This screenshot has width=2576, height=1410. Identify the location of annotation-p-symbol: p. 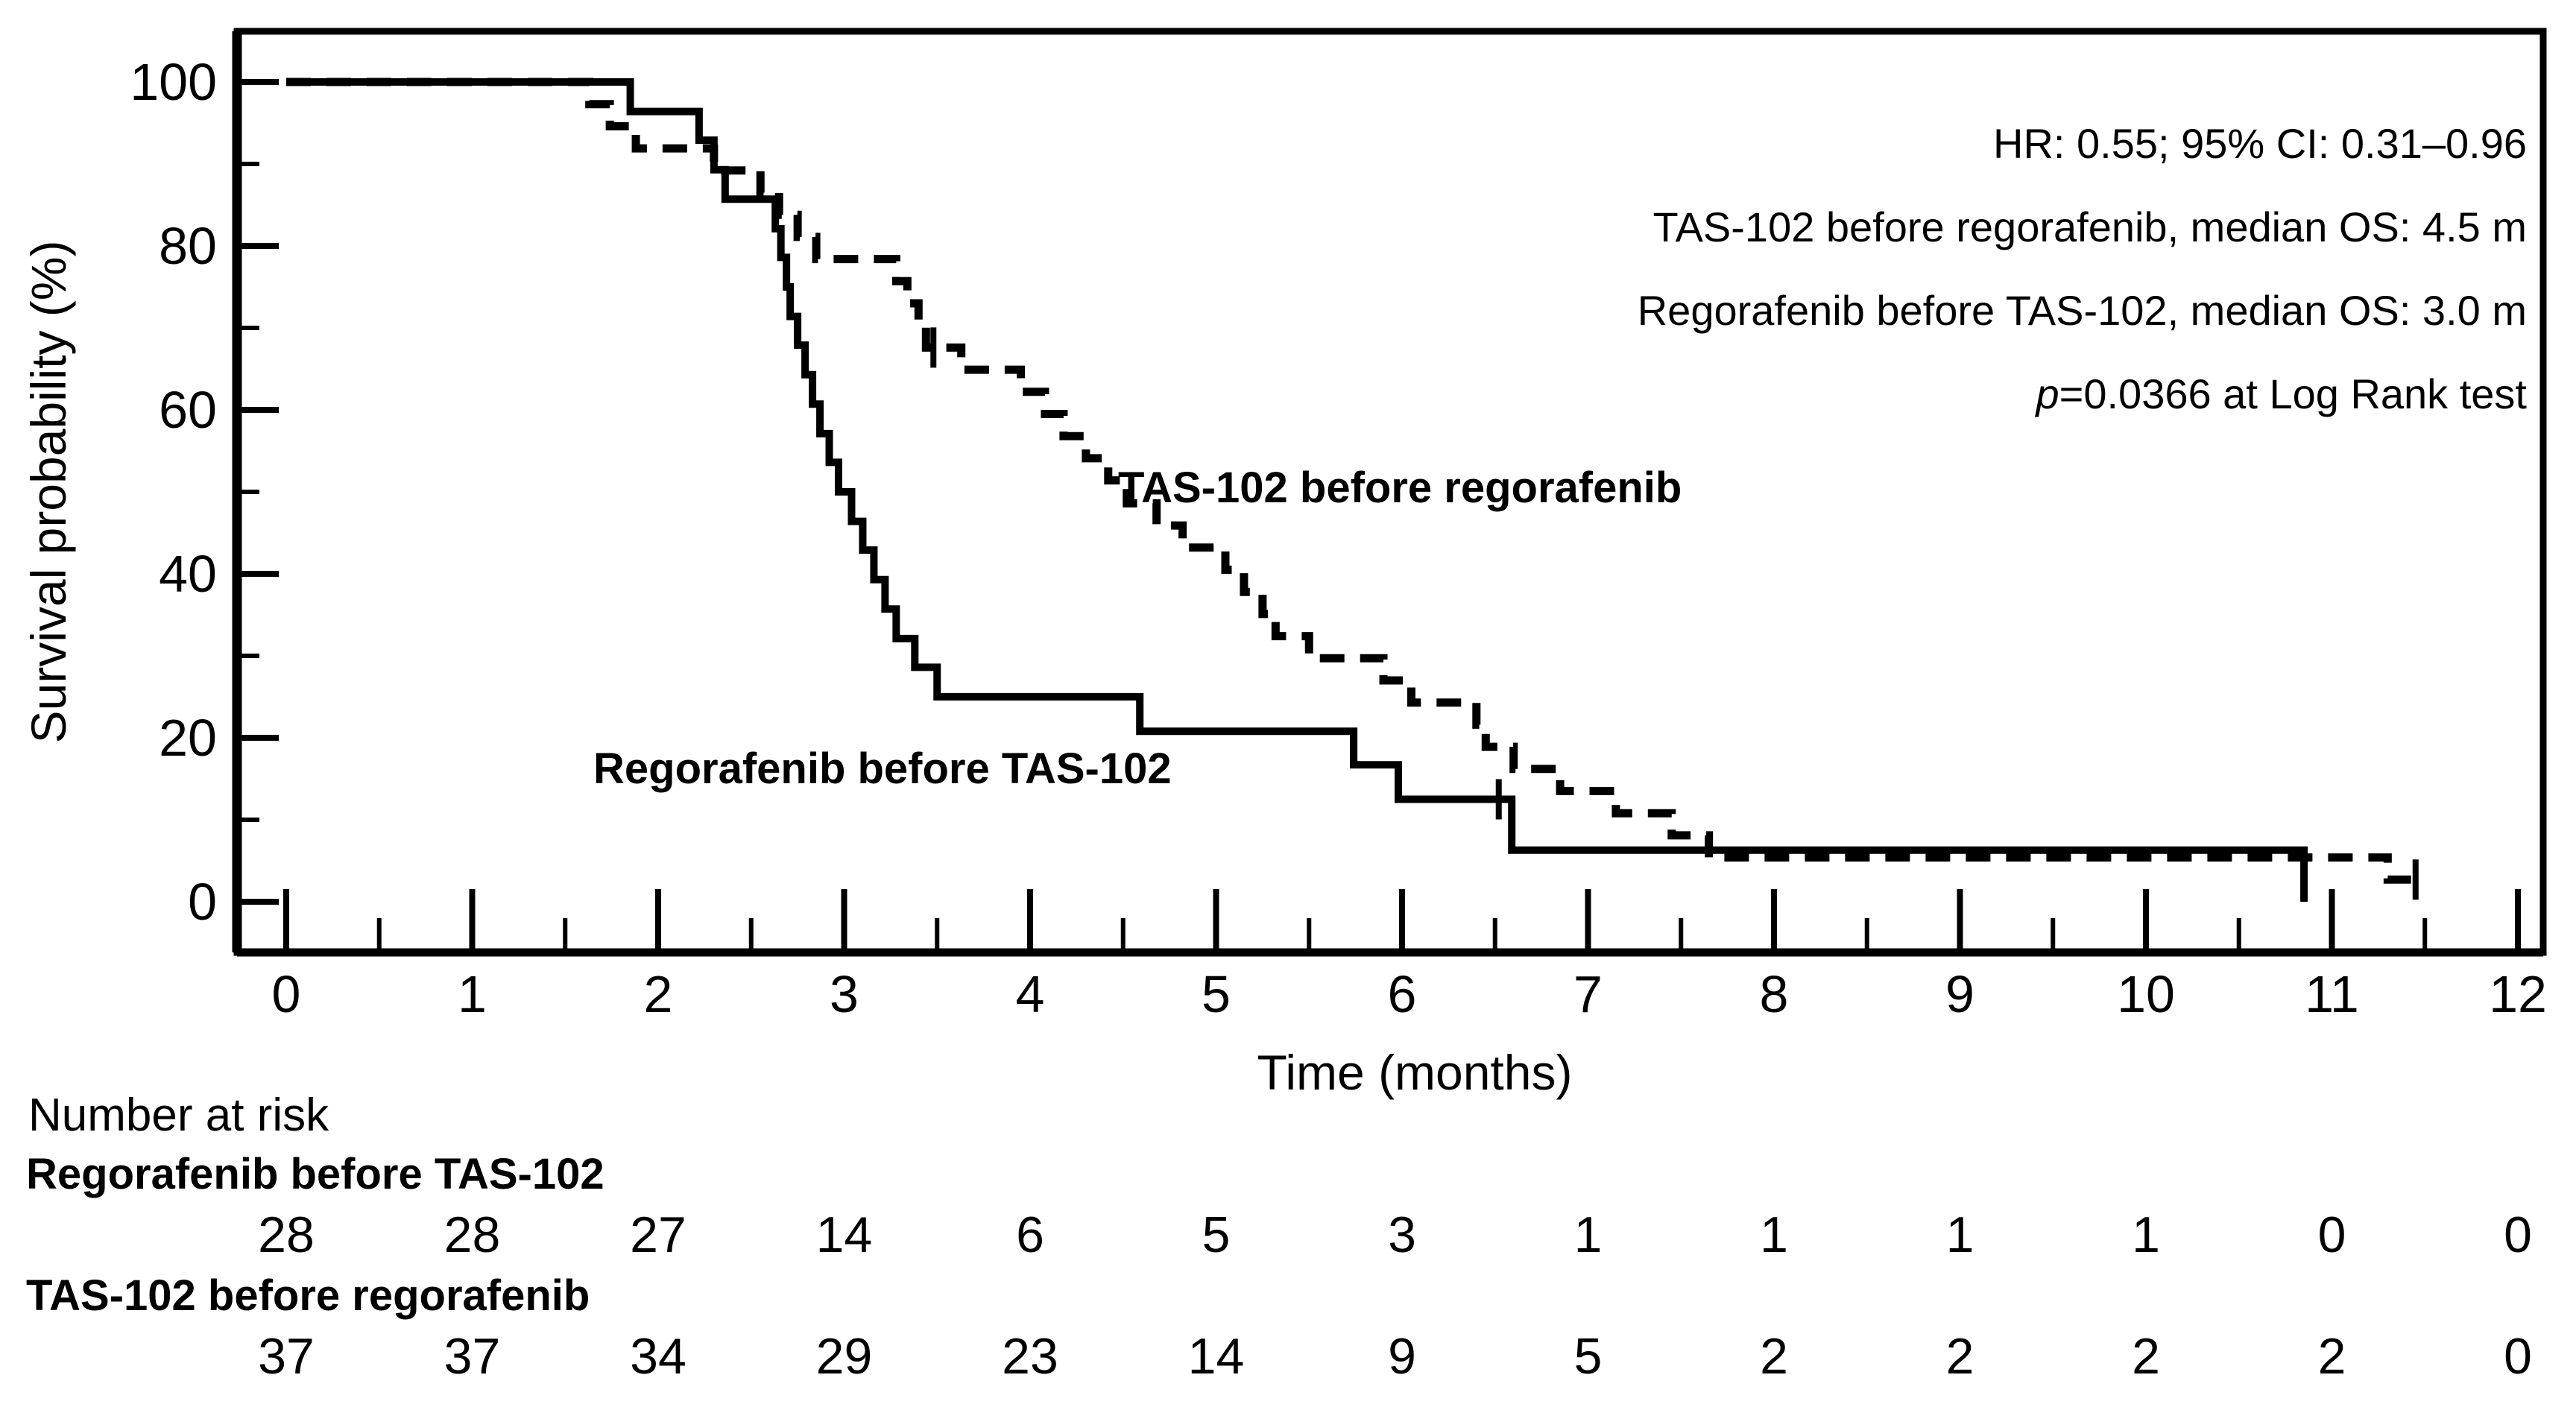
(2047, 393).